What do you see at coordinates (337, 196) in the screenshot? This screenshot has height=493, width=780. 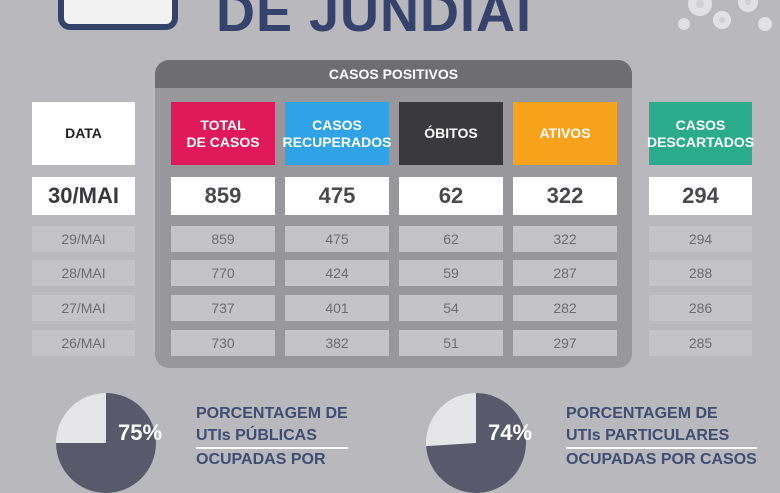 I see `current-recuperados: 475` at bounding box center [337, 196].